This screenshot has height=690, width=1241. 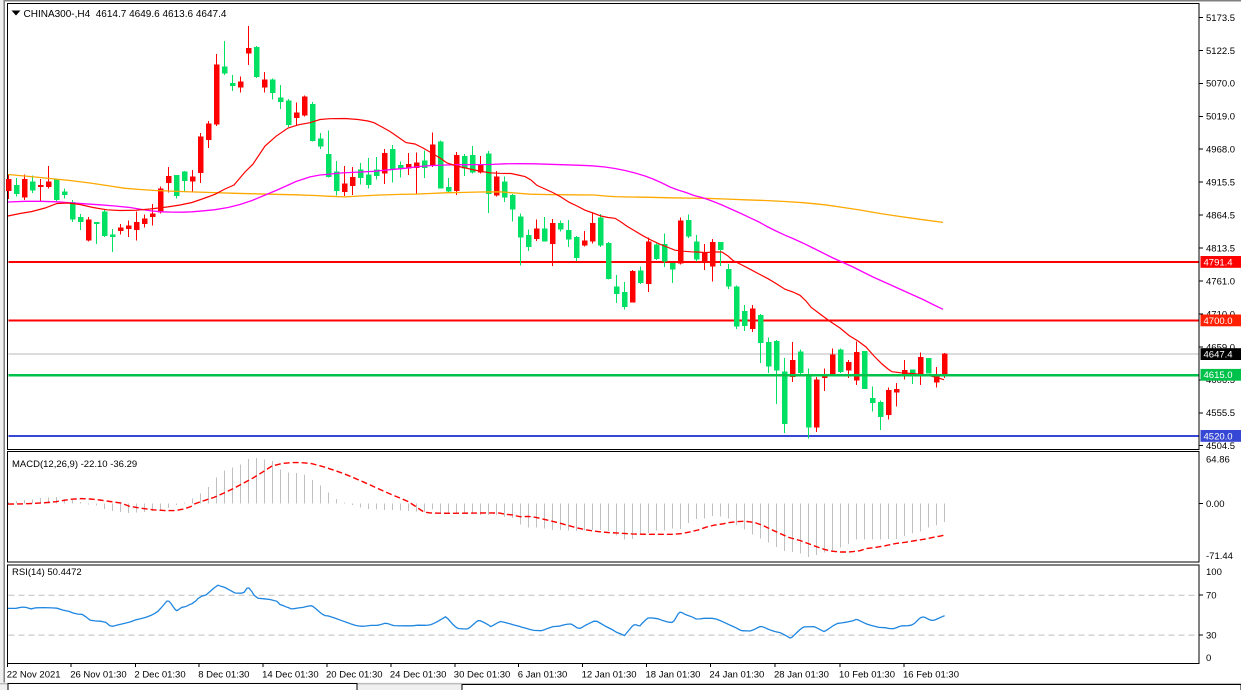 I want to click on svg-text: 20 Dec 01:30, so click(x=354, y=675).